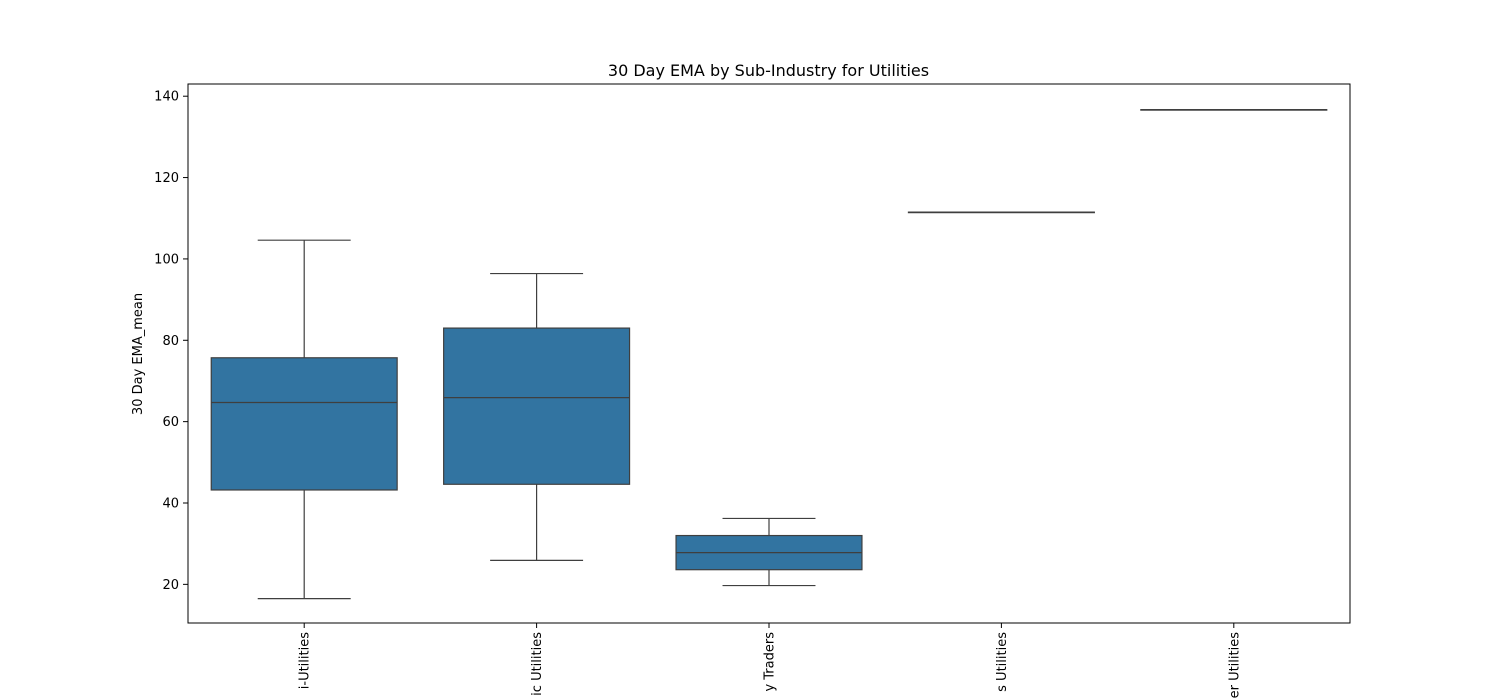 The image size is (1500, 700). Describe the element at coordinates (537, 664) in the screenshot. I see `x-tick-label: ic Utilities` at that location.